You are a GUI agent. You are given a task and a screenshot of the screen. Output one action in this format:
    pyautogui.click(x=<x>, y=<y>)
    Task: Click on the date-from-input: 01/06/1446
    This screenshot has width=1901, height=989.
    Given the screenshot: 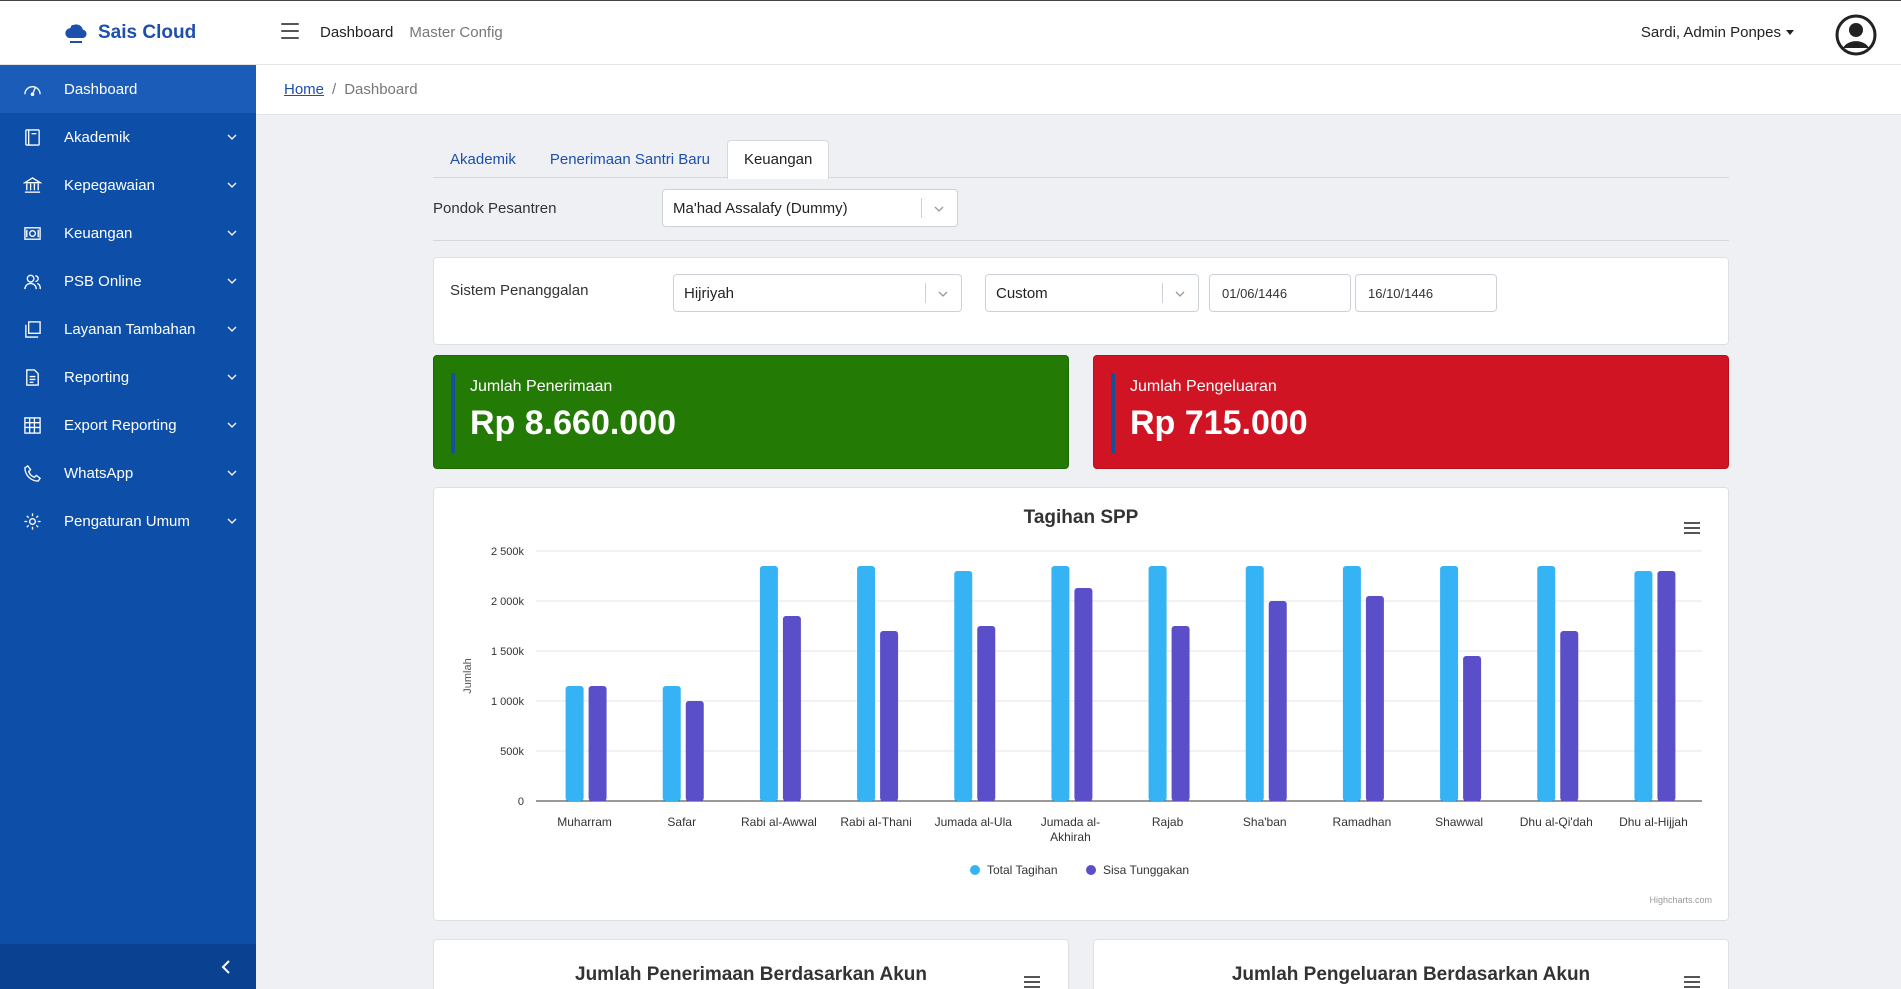 What is the action you would take?
    pyautogui.click(x=1280, y=293)
    